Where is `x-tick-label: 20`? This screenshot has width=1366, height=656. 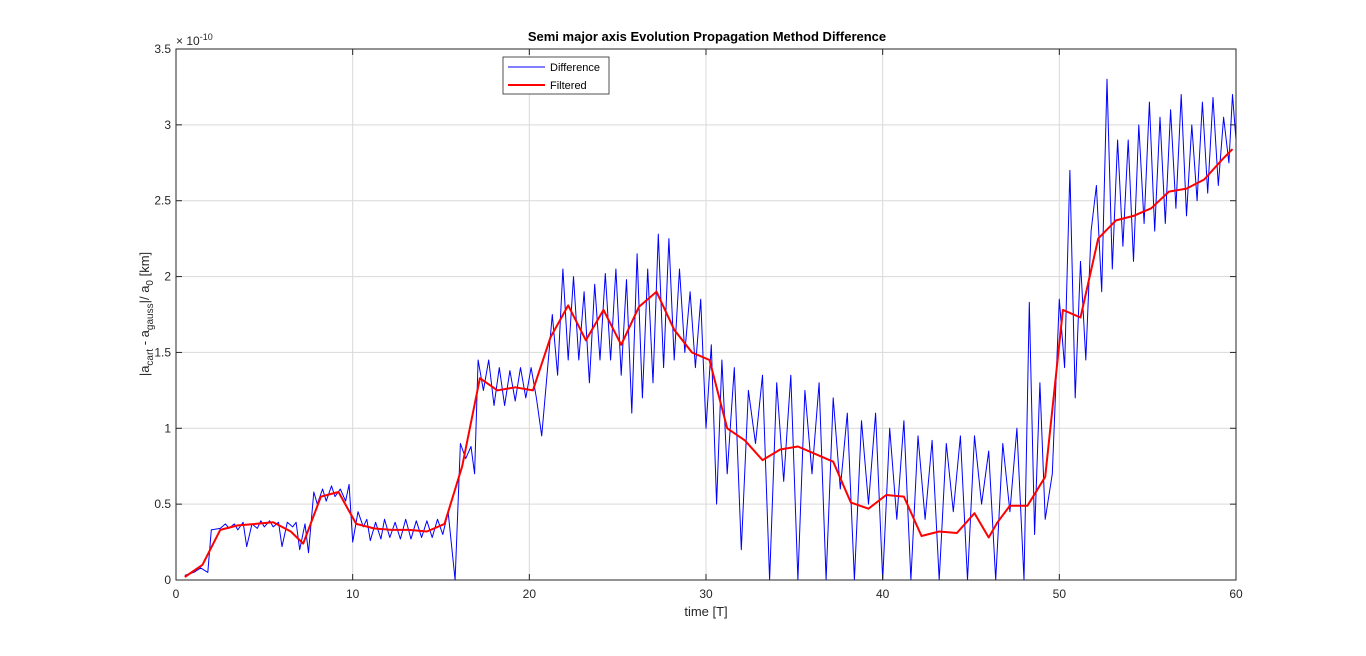 x-tick-label: 20 is located at coordinates (530, 594).